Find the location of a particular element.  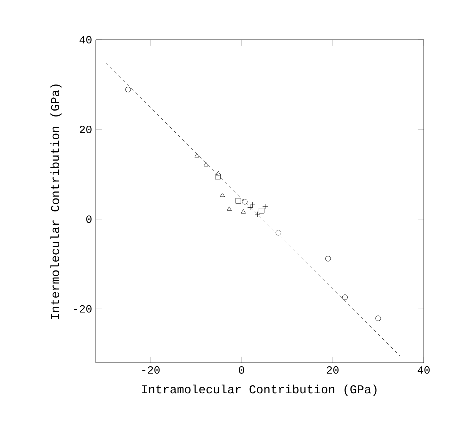

y-tick-label: 0 is located at coordinates (89, 220).